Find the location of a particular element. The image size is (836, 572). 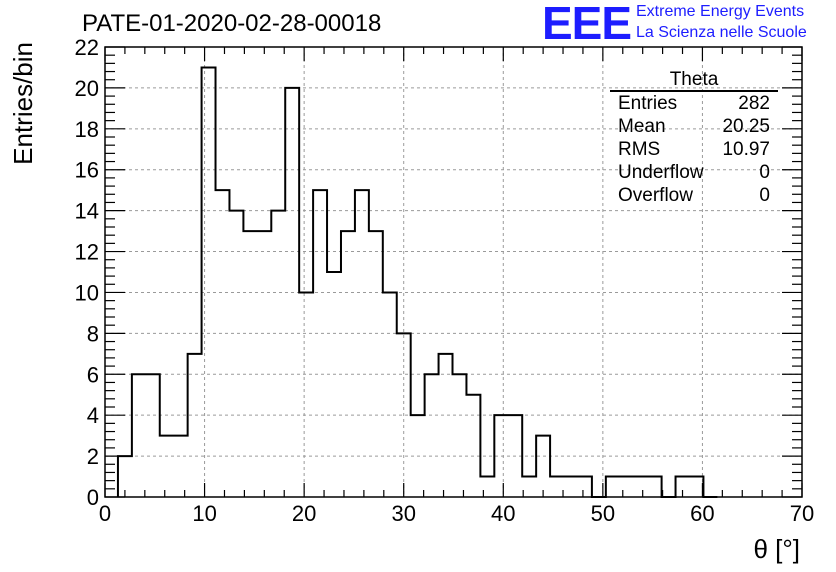

y-tick-label: 20 is located at coordinates (87, 88).